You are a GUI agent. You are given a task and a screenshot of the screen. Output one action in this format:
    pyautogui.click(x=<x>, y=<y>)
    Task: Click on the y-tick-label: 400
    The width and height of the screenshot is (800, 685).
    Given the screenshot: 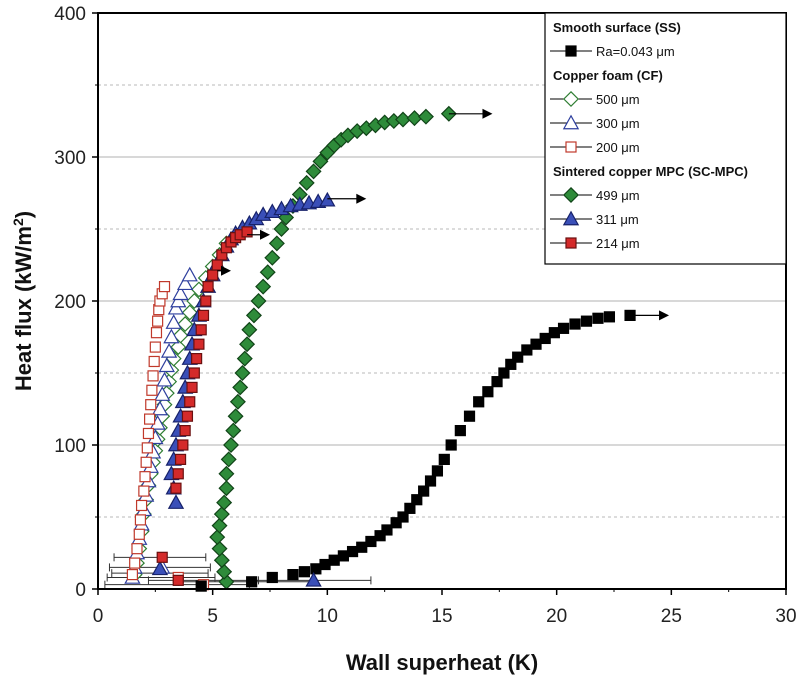 What is the action you would take?
    pyautogui.click(x=70, y=14)
    